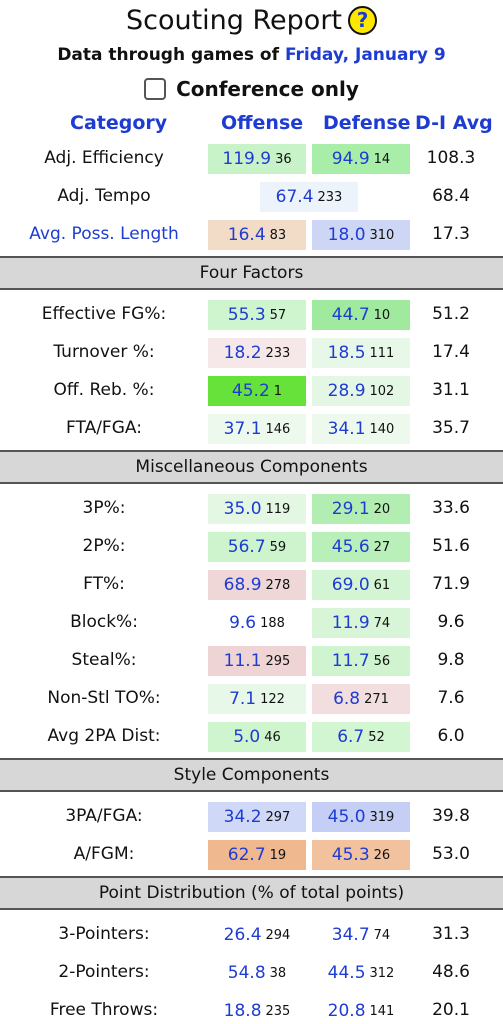 Image resolution: width=503 pixels, height=1024 pixels. Describe the element at coordinates (451, 1010) in the screenshot. I see `d1-avg-value: 20.1` at that location.